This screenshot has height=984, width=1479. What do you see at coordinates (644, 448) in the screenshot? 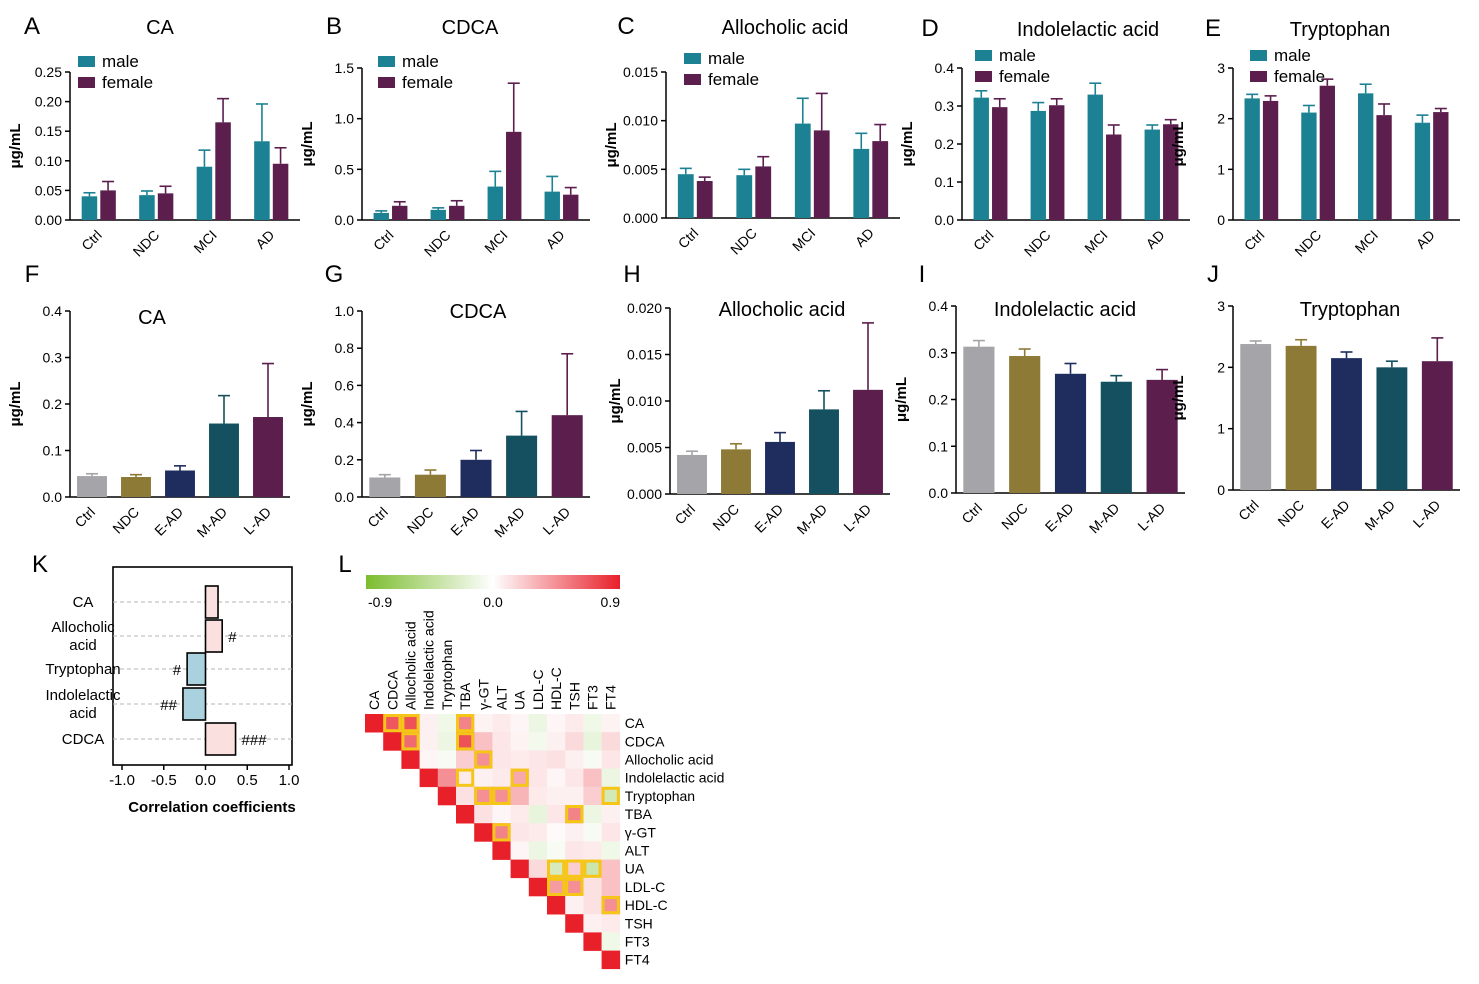
I see `y-tick-label: 0.005` at bounding box center [644, 448].